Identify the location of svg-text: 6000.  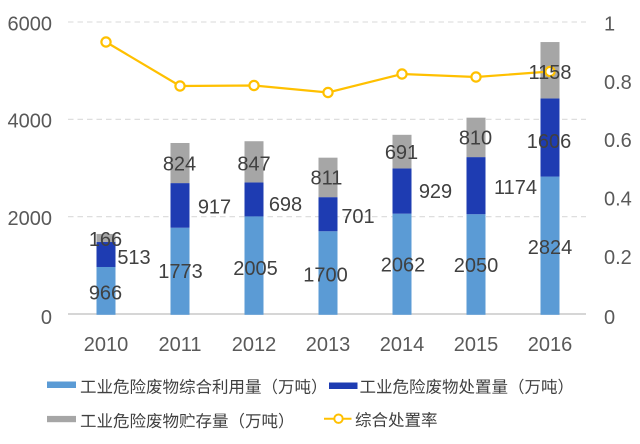
(30, 24).